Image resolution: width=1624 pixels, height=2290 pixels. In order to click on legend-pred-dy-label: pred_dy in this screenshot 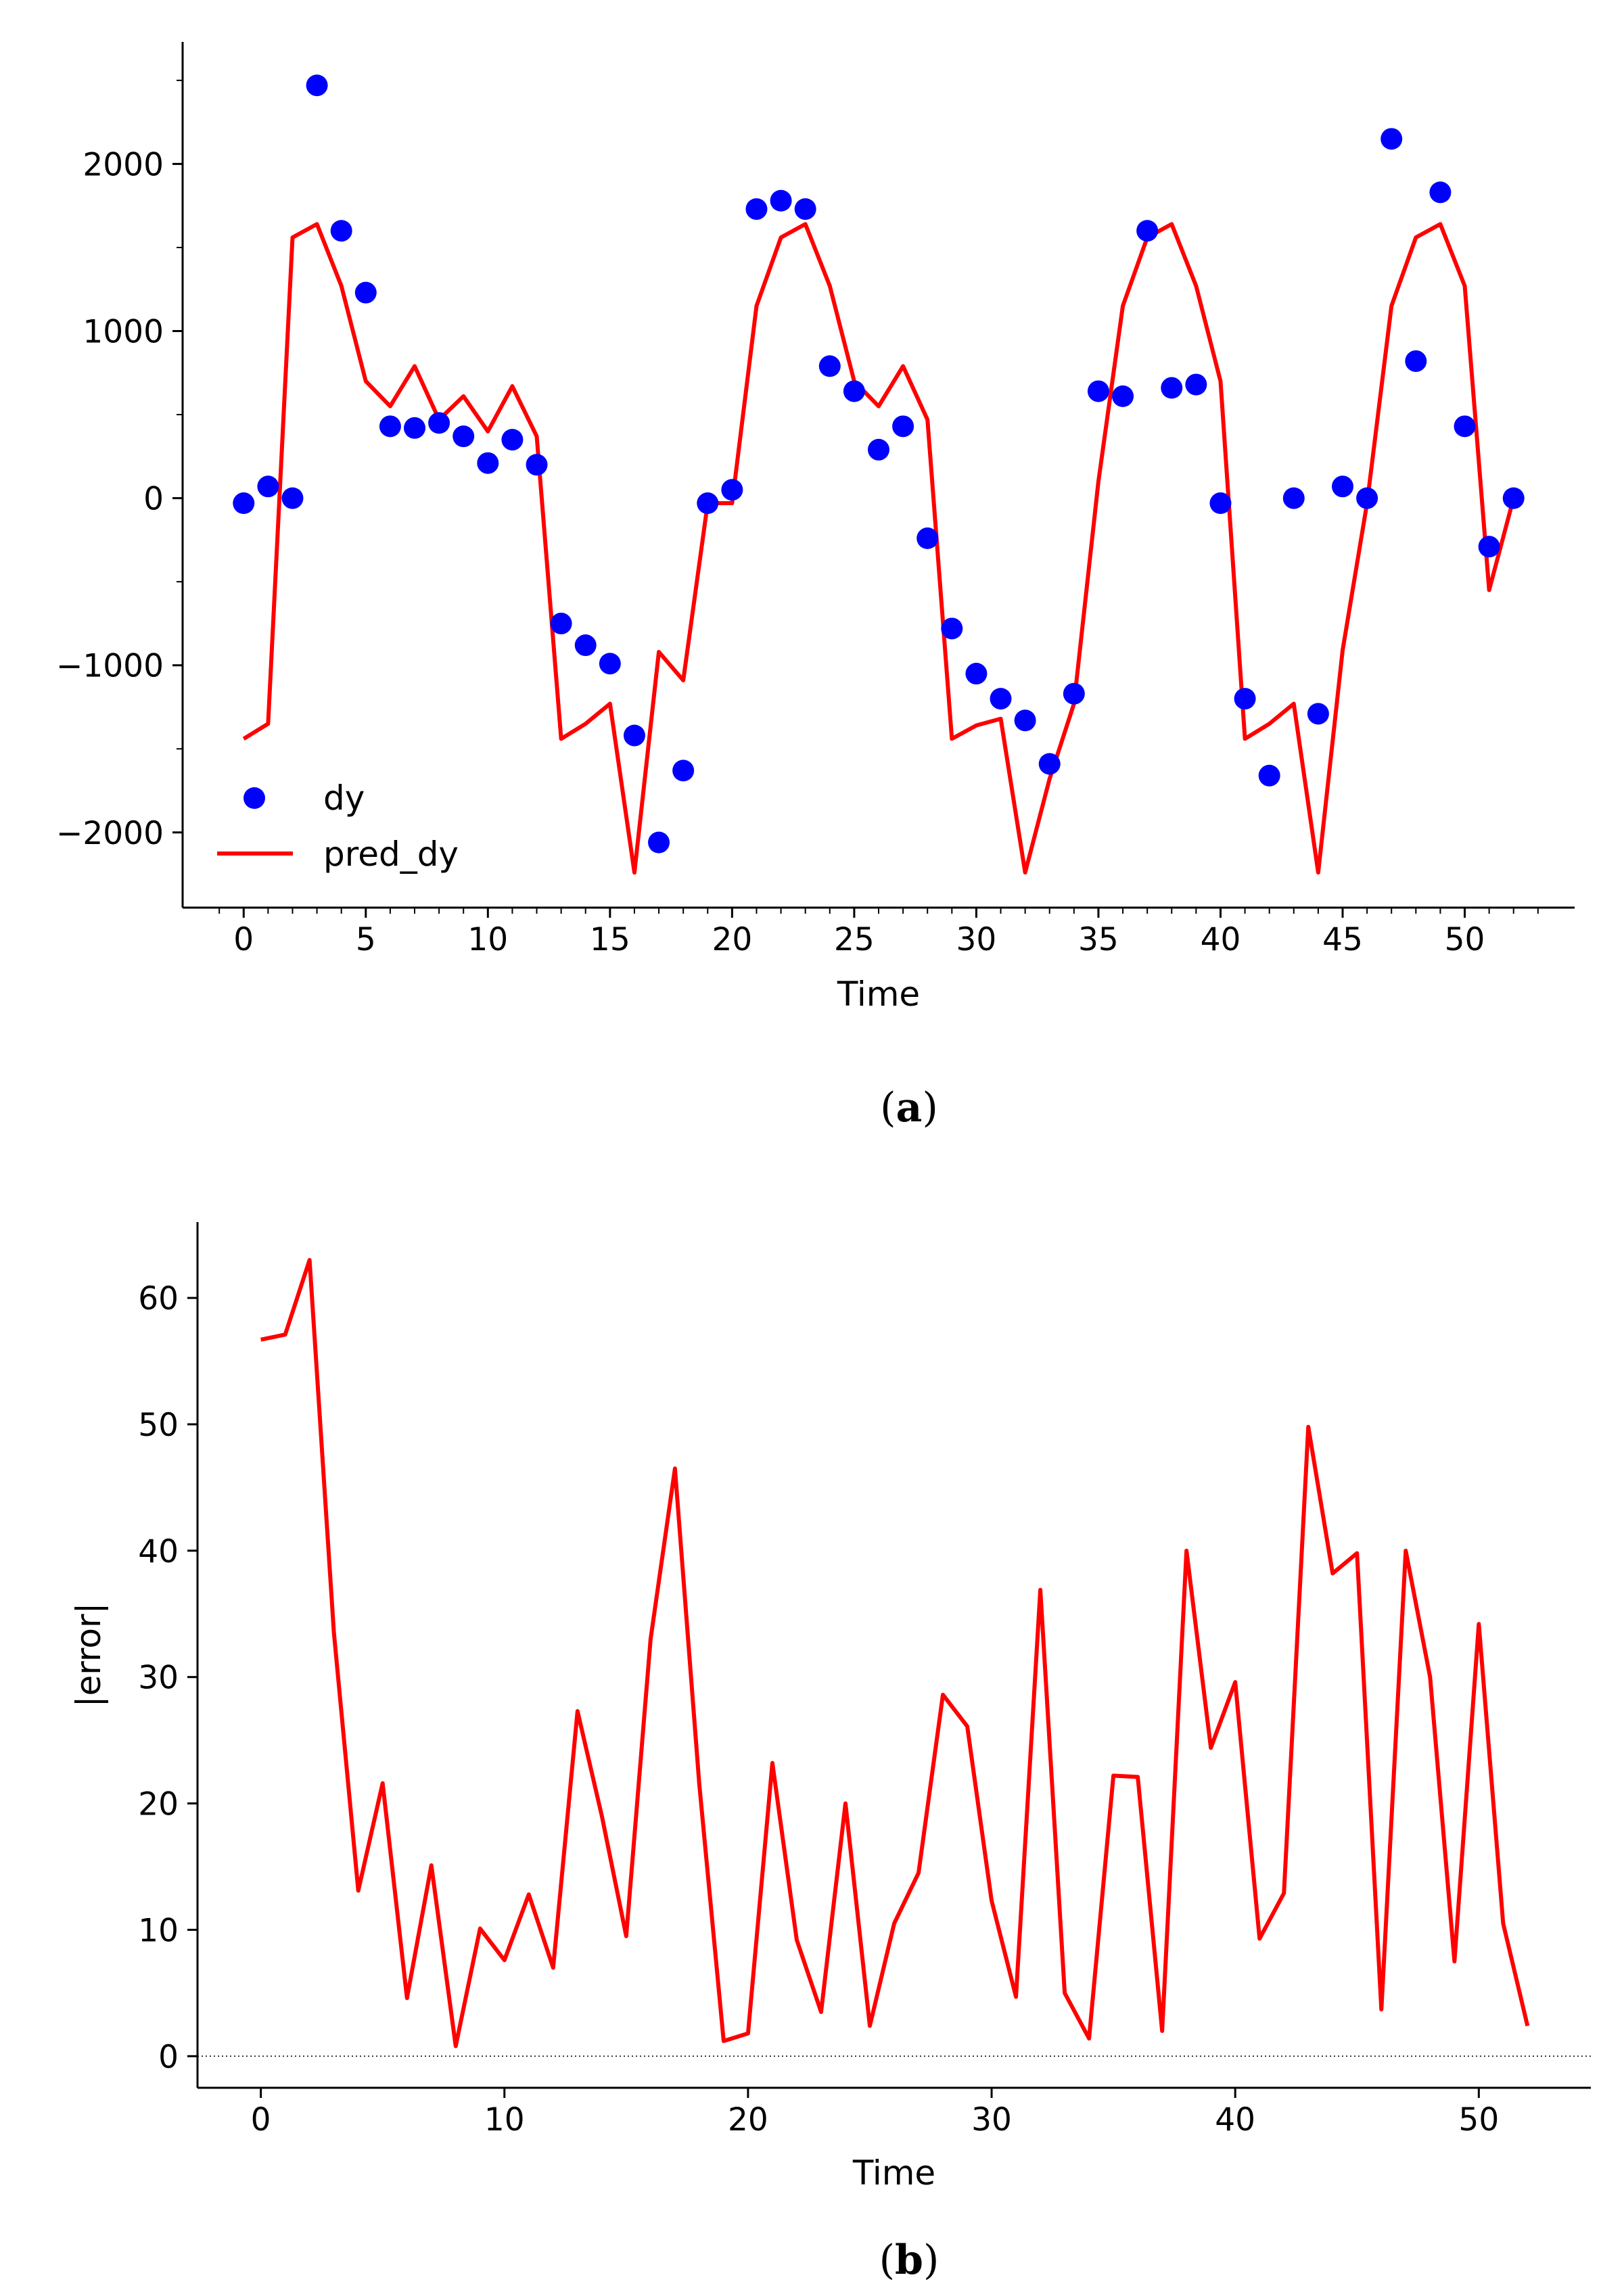, I will do `click(391, 855)`.